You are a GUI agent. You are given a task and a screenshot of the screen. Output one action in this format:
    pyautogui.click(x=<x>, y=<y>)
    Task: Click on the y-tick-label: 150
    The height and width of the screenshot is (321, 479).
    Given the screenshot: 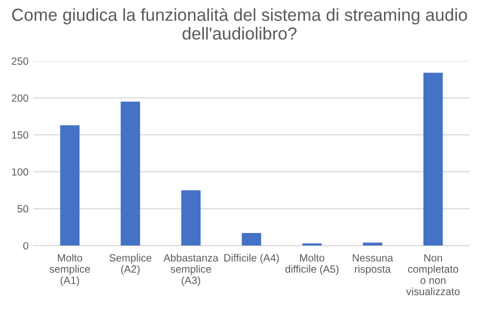 What is the action you would take?
    pyautogui.click(x=20, y=135)
    